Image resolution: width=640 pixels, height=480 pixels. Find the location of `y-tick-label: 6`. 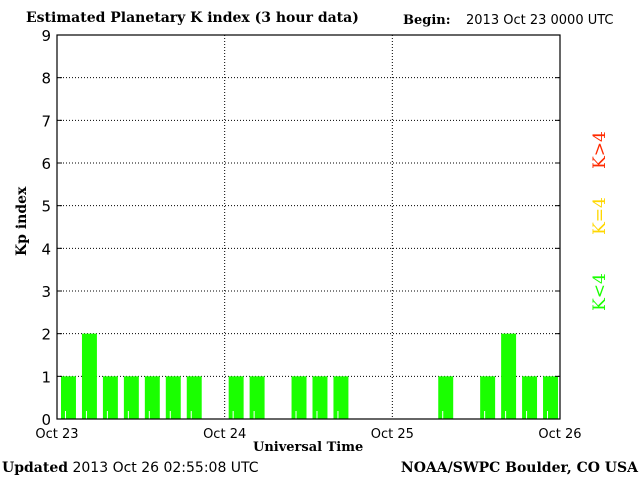

y-tick-label: 6 is located at coordinates (46, 164).